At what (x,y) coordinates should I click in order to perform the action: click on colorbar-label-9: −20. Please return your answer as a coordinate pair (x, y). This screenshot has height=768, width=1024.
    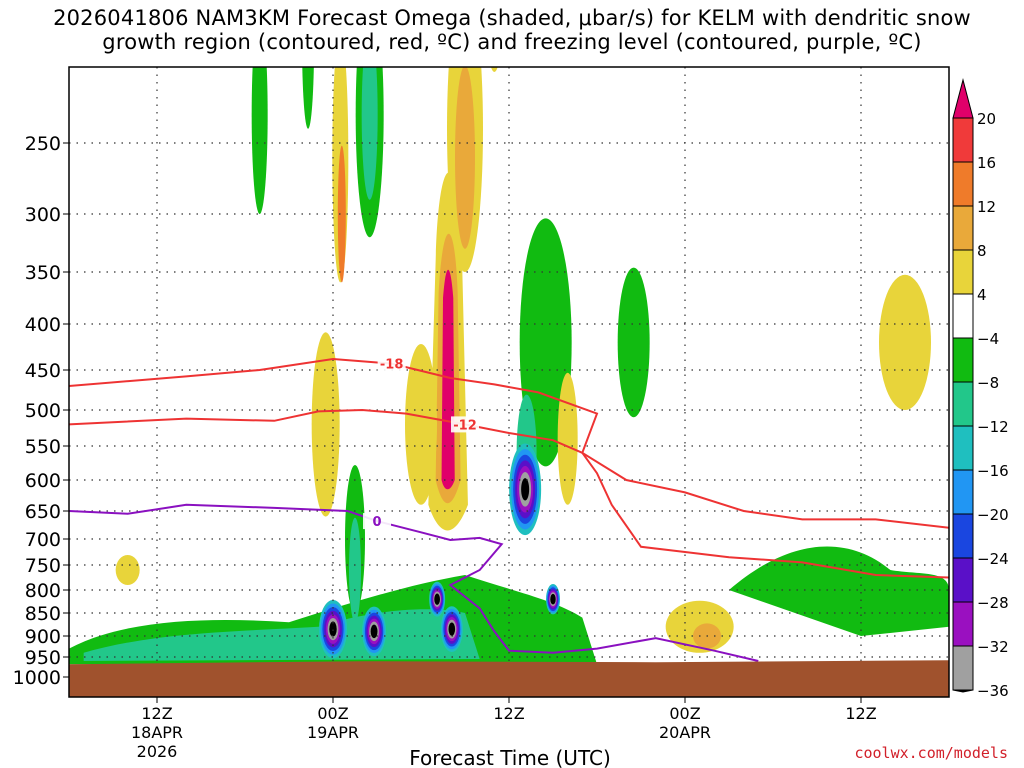
    Looking at the image, I should click on (993, 515).